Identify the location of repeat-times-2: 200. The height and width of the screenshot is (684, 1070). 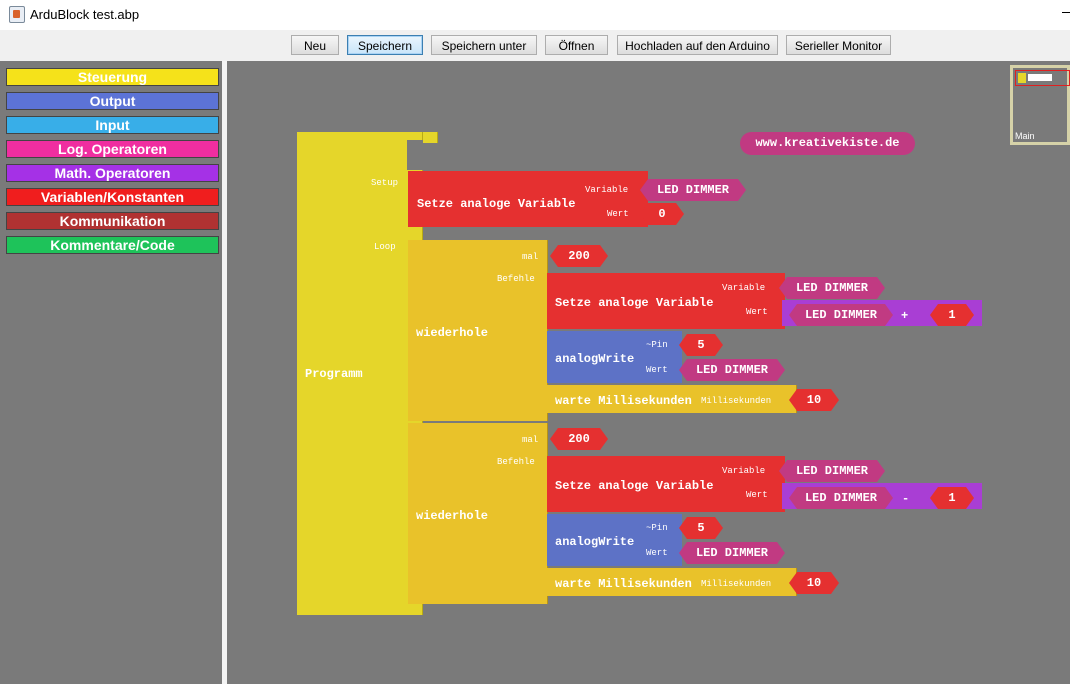
(579, 439).